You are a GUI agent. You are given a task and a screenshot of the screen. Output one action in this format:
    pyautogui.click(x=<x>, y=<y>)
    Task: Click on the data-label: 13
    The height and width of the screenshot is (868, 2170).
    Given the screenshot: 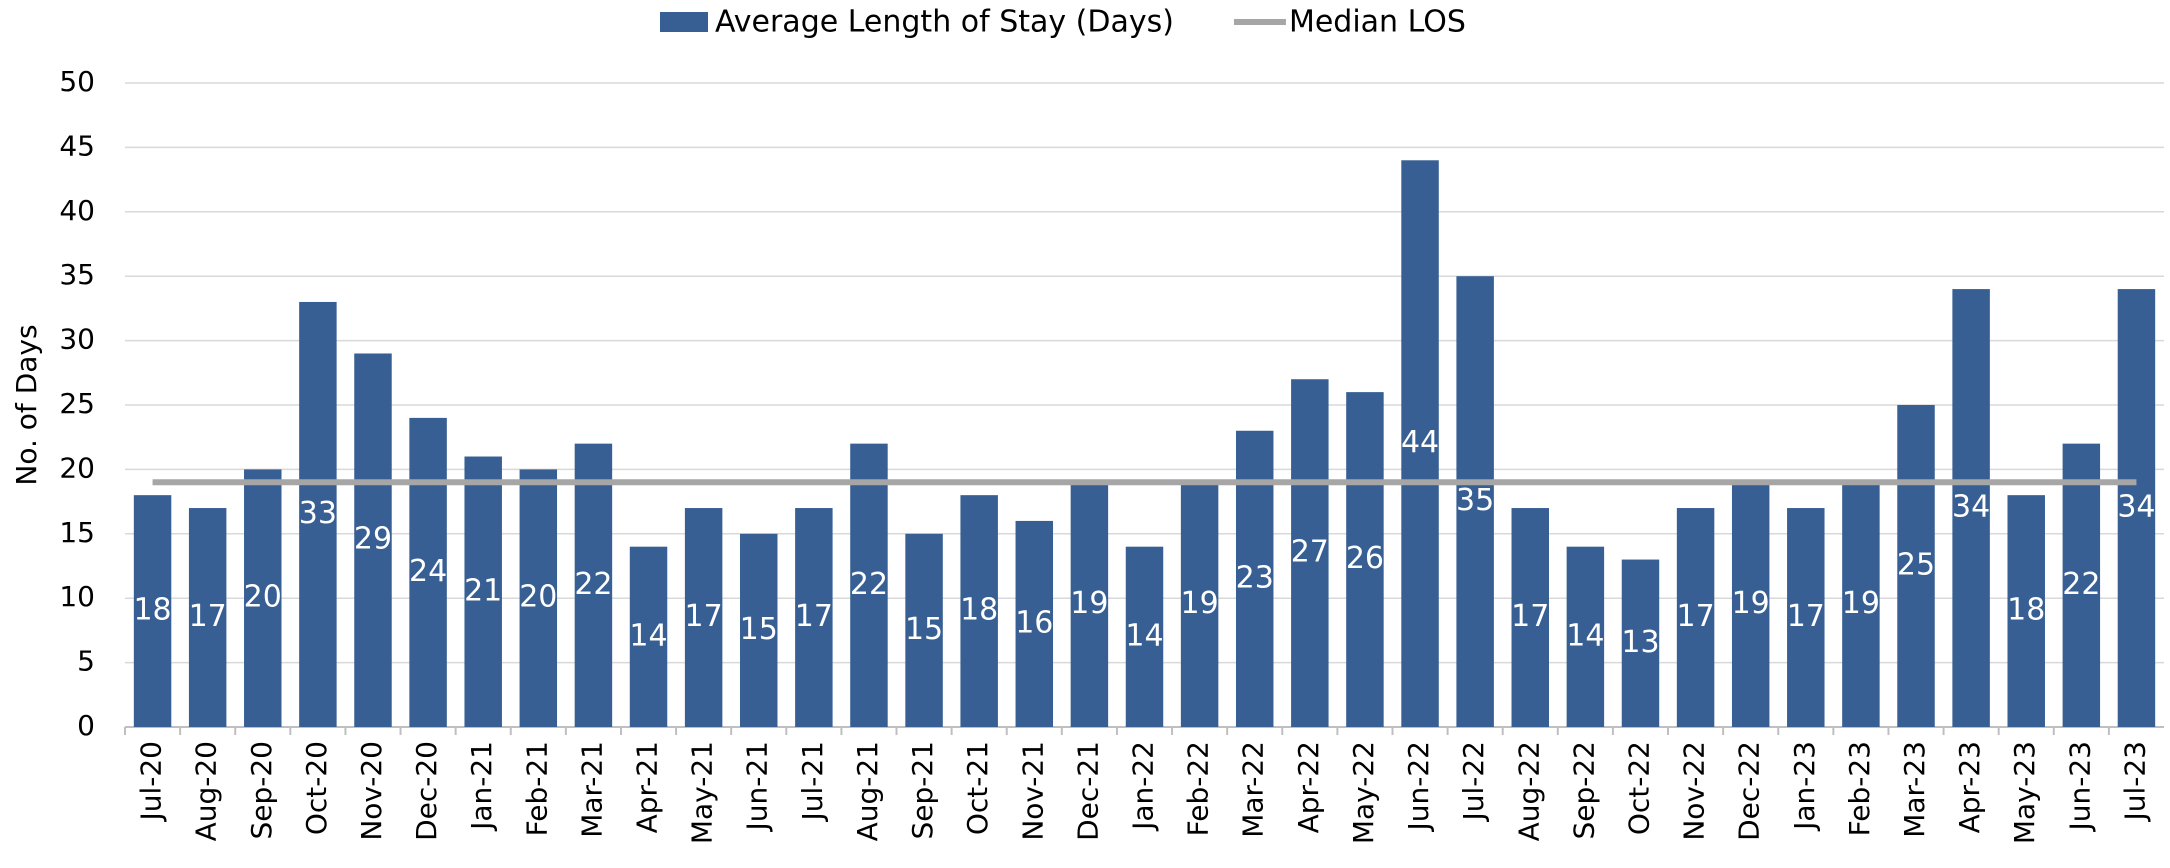 What is the action you would take?
    pyautogui.click(x=1640, y=642)
    